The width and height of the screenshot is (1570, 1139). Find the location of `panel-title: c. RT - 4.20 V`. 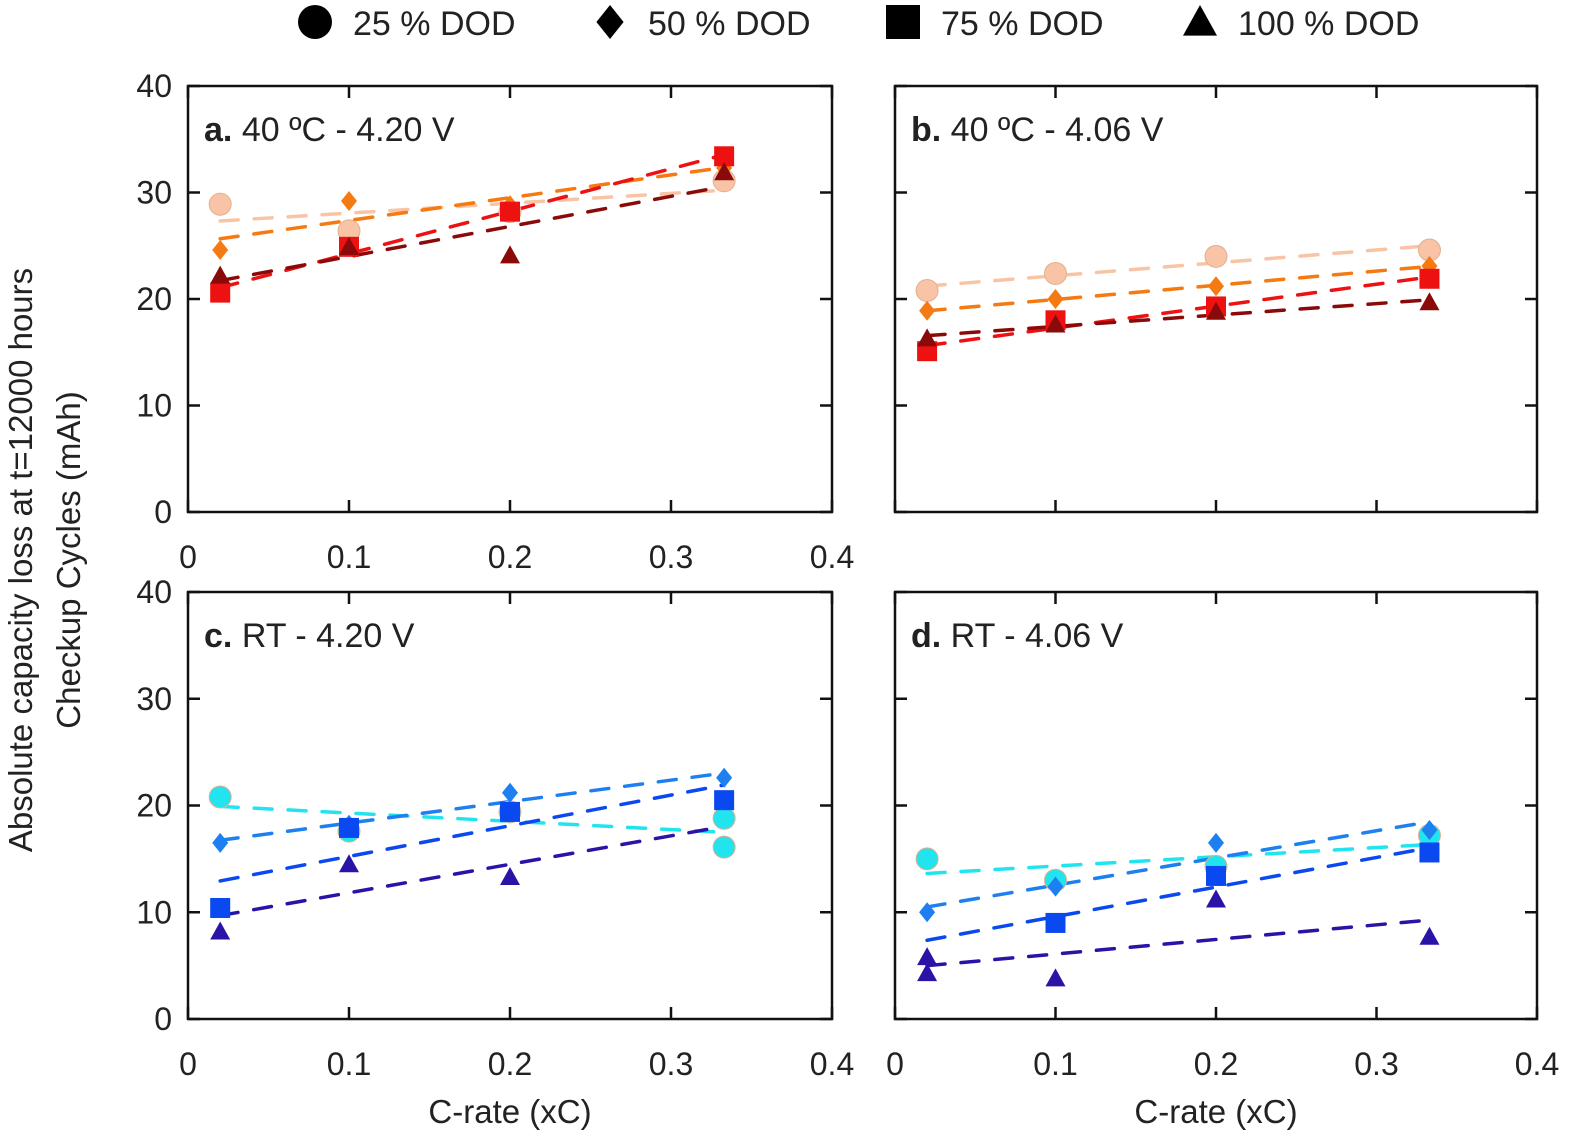

panel-title: c. RT - 4.20 V is located at coordinates (309, 636).